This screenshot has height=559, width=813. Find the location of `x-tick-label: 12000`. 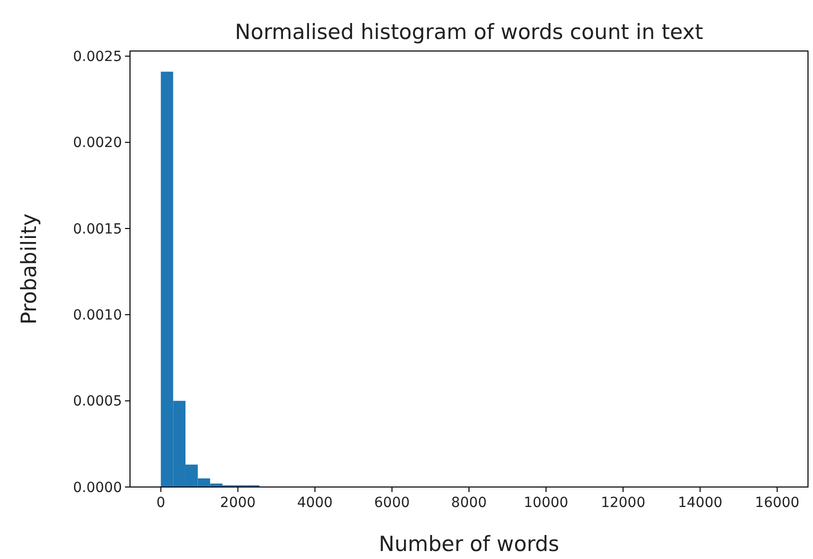

x-tick-label: 12000 is located at coordinates (623, 503).